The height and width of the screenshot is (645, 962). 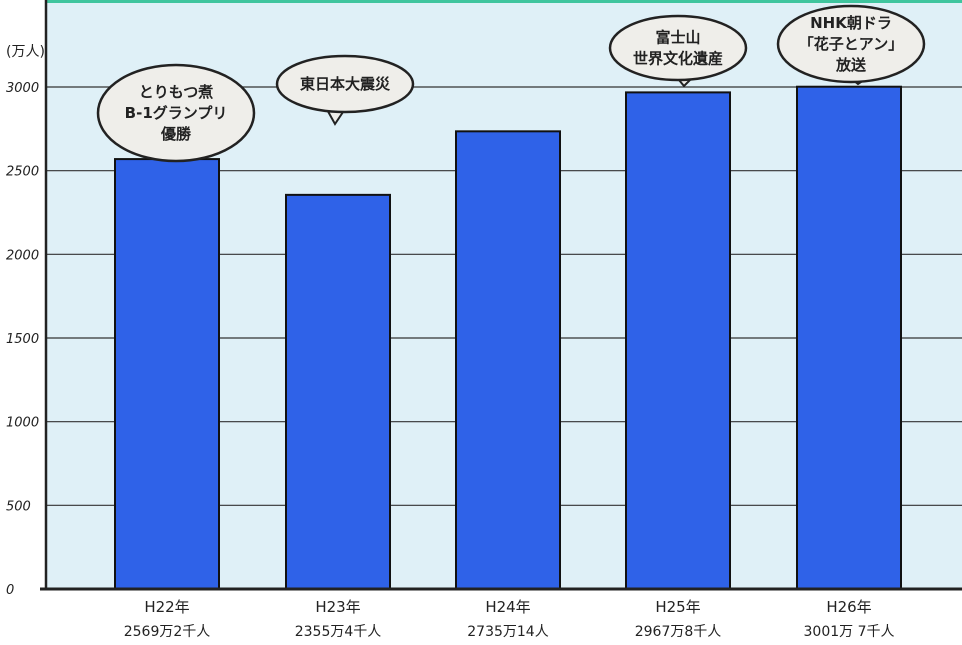 I want to click on annotation-text: 東日本大震災, so click(x=345, y=84).